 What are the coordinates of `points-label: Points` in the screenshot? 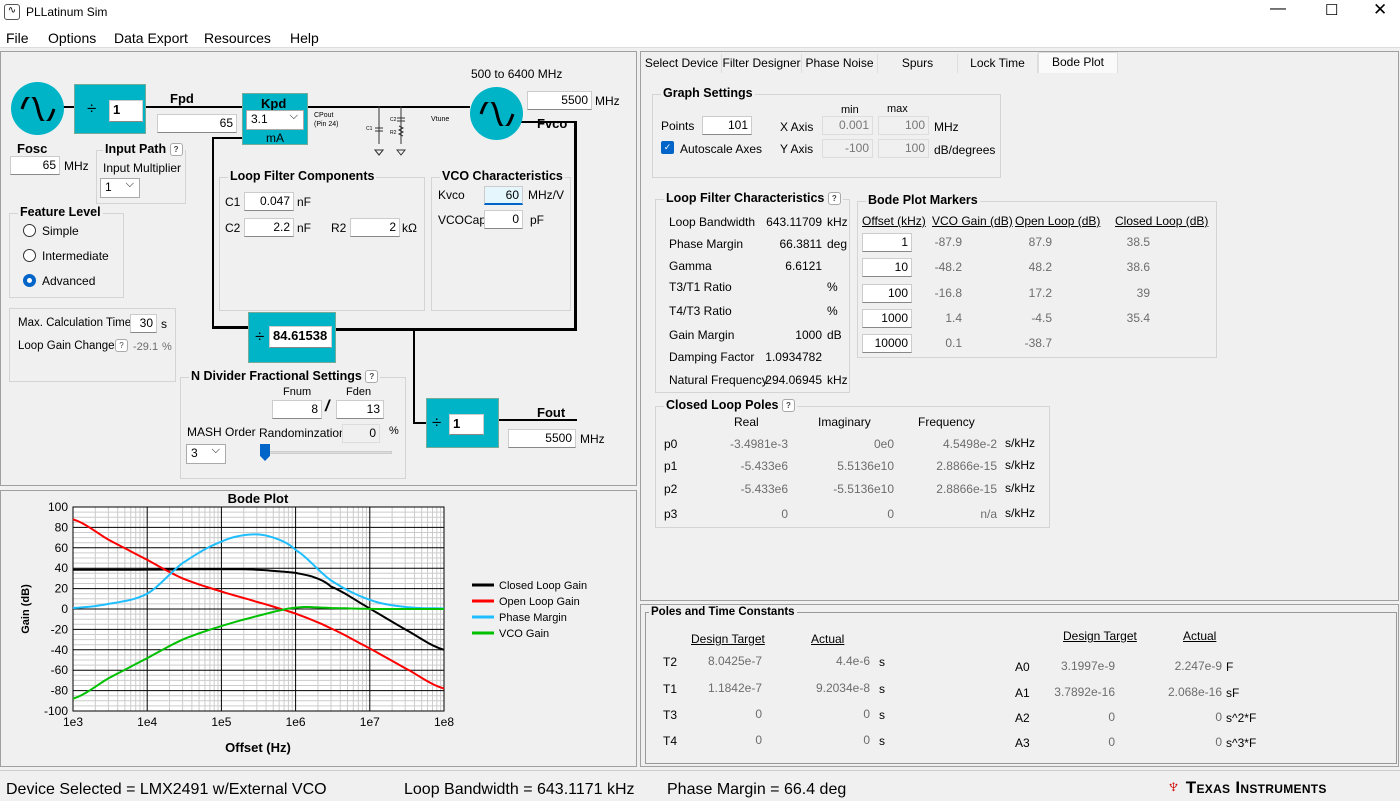 It's located at (678, 126).